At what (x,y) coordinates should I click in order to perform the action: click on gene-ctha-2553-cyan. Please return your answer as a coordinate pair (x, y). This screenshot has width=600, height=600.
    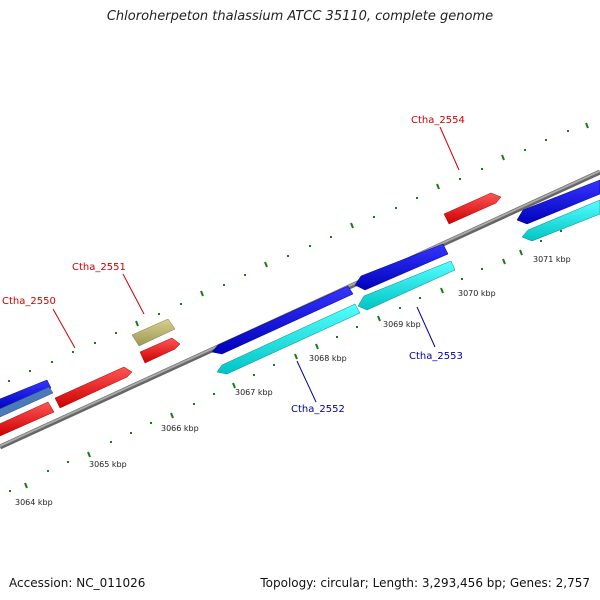
    Looking at the image, I should click on (406, 285).